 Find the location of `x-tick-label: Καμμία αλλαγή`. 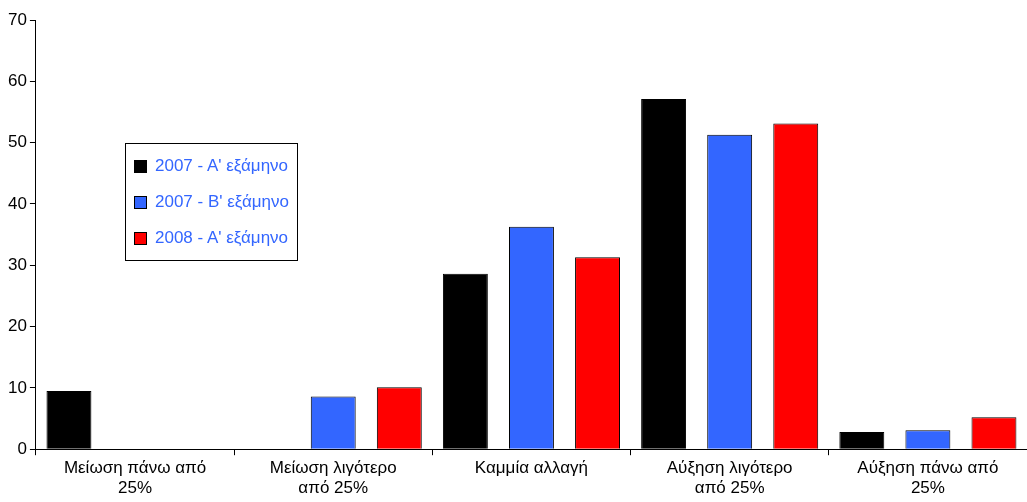

x-tick-label: Καμμία αλλαγή is located at coordinates (531, 468).